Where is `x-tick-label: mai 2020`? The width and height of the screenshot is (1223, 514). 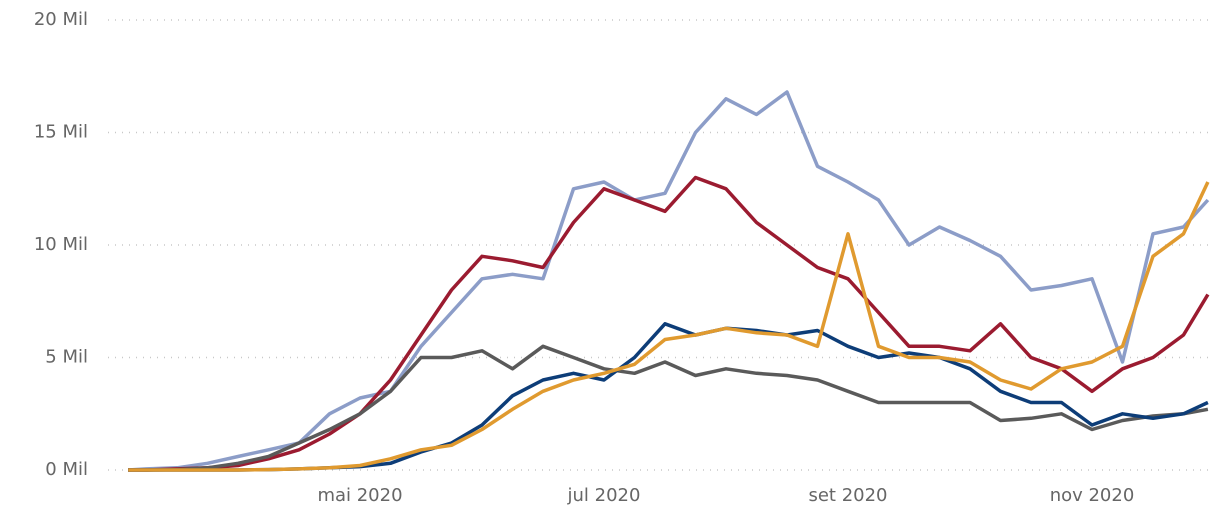 x-tick-label: mai 2020 is located at coordinates (359, 495).